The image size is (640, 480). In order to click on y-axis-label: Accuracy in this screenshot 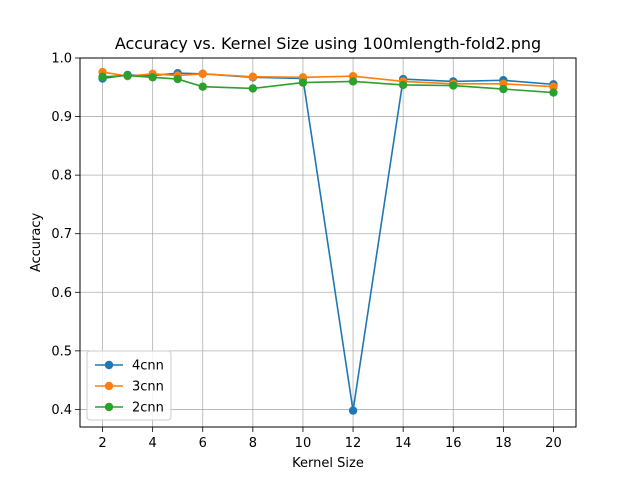, I will do `click(36, 243)`.